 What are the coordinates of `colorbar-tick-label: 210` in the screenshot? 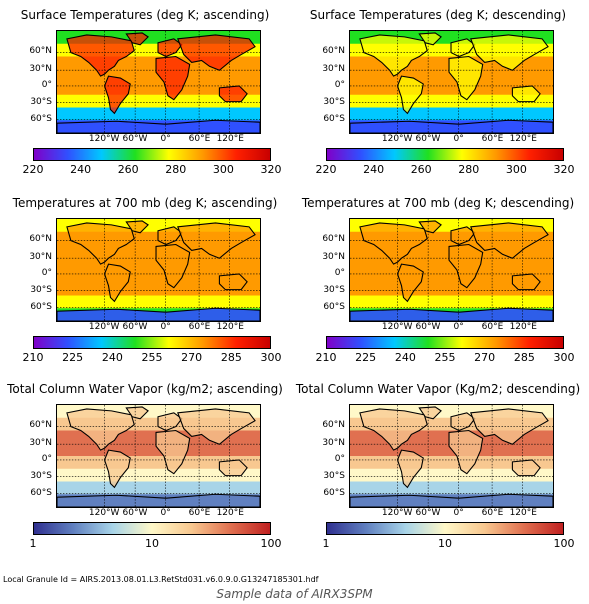 It's located at (326, 357).